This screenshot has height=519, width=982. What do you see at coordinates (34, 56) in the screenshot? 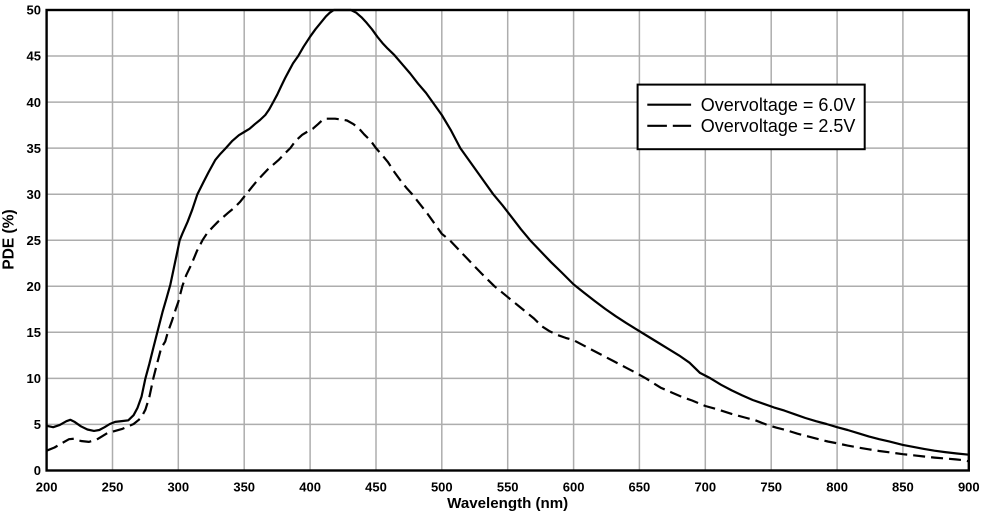
I see `svg-text: 45` at bounding box center [34, 56].